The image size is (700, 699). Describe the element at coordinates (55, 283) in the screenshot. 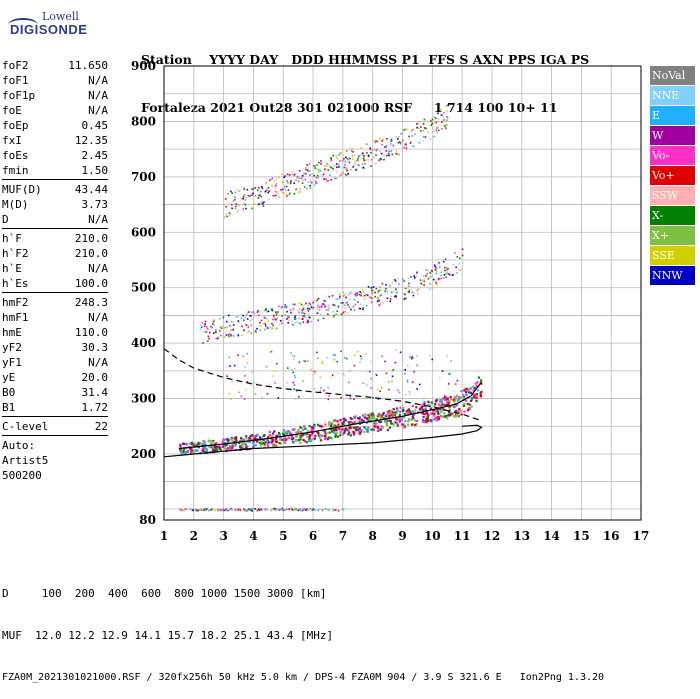

I see `param-row: h`Es 100.0` at that location.